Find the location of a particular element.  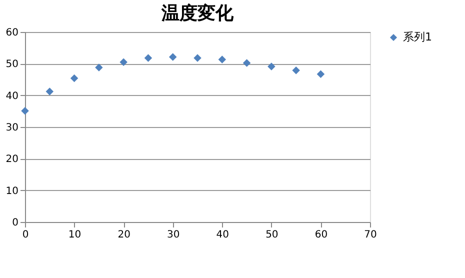

y-tick-label: 10 is located at coordinates (12, 191).